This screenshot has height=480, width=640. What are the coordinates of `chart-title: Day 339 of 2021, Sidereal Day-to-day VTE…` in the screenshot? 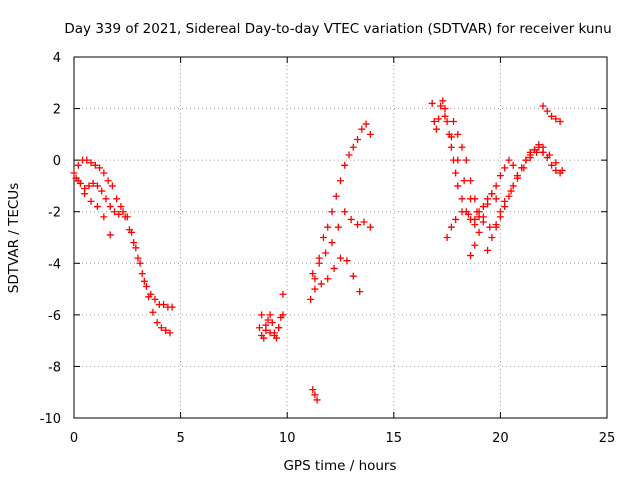 It's located at (337, 29).